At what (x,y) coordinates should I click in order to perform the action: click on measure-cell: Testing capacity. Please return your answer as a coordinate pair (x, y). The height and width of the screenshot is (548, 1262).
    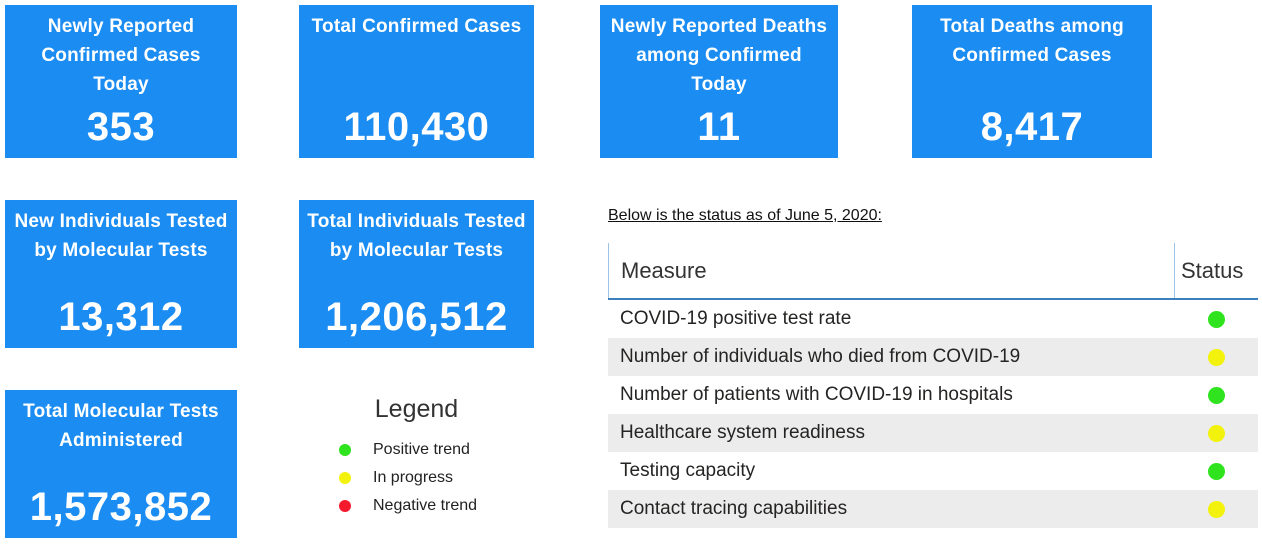
    Looking at the image, I should click on (688, 470).